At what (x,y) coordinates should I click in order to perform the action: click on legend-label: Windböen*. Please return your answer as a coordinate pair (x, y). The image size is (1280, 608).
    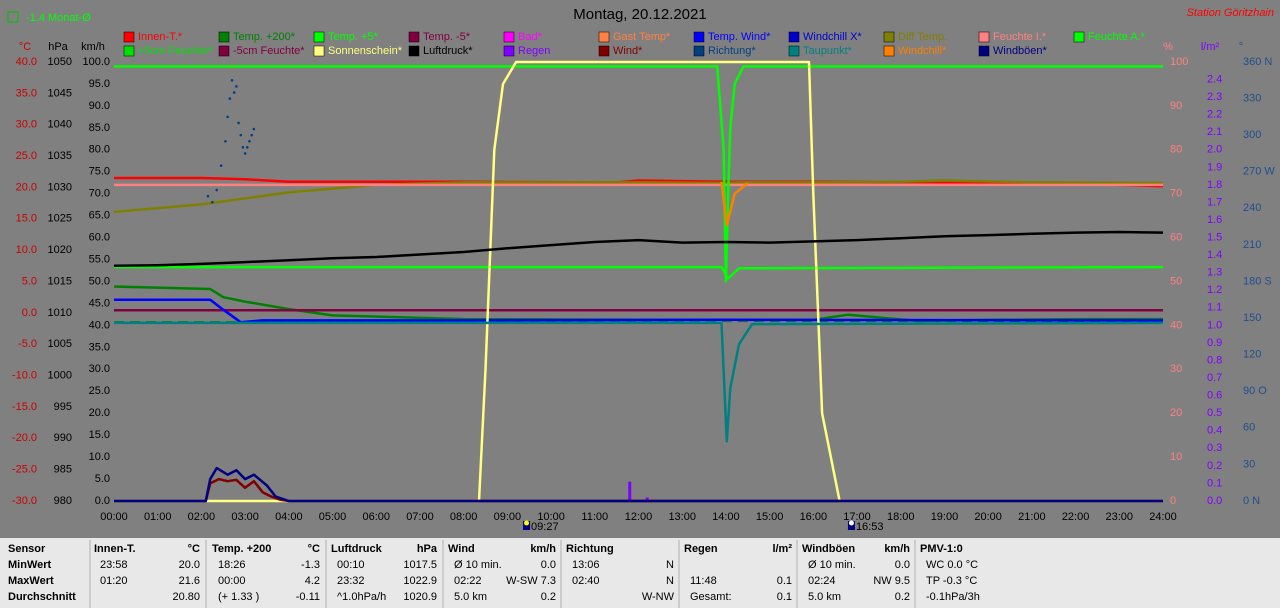
    Looking at the image, I should click on (1020, 51).